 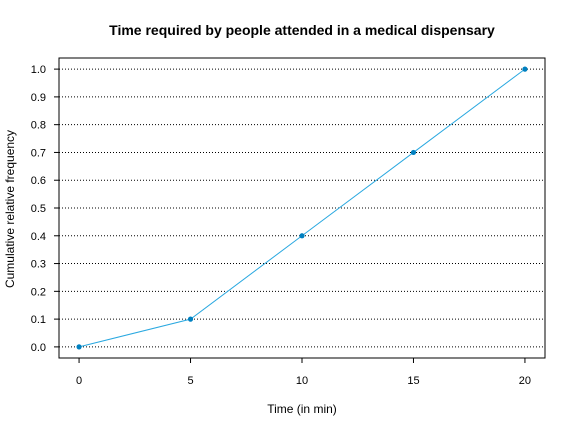 I want to click on y-tick-label: 0.9, so click(x=38, y=98).